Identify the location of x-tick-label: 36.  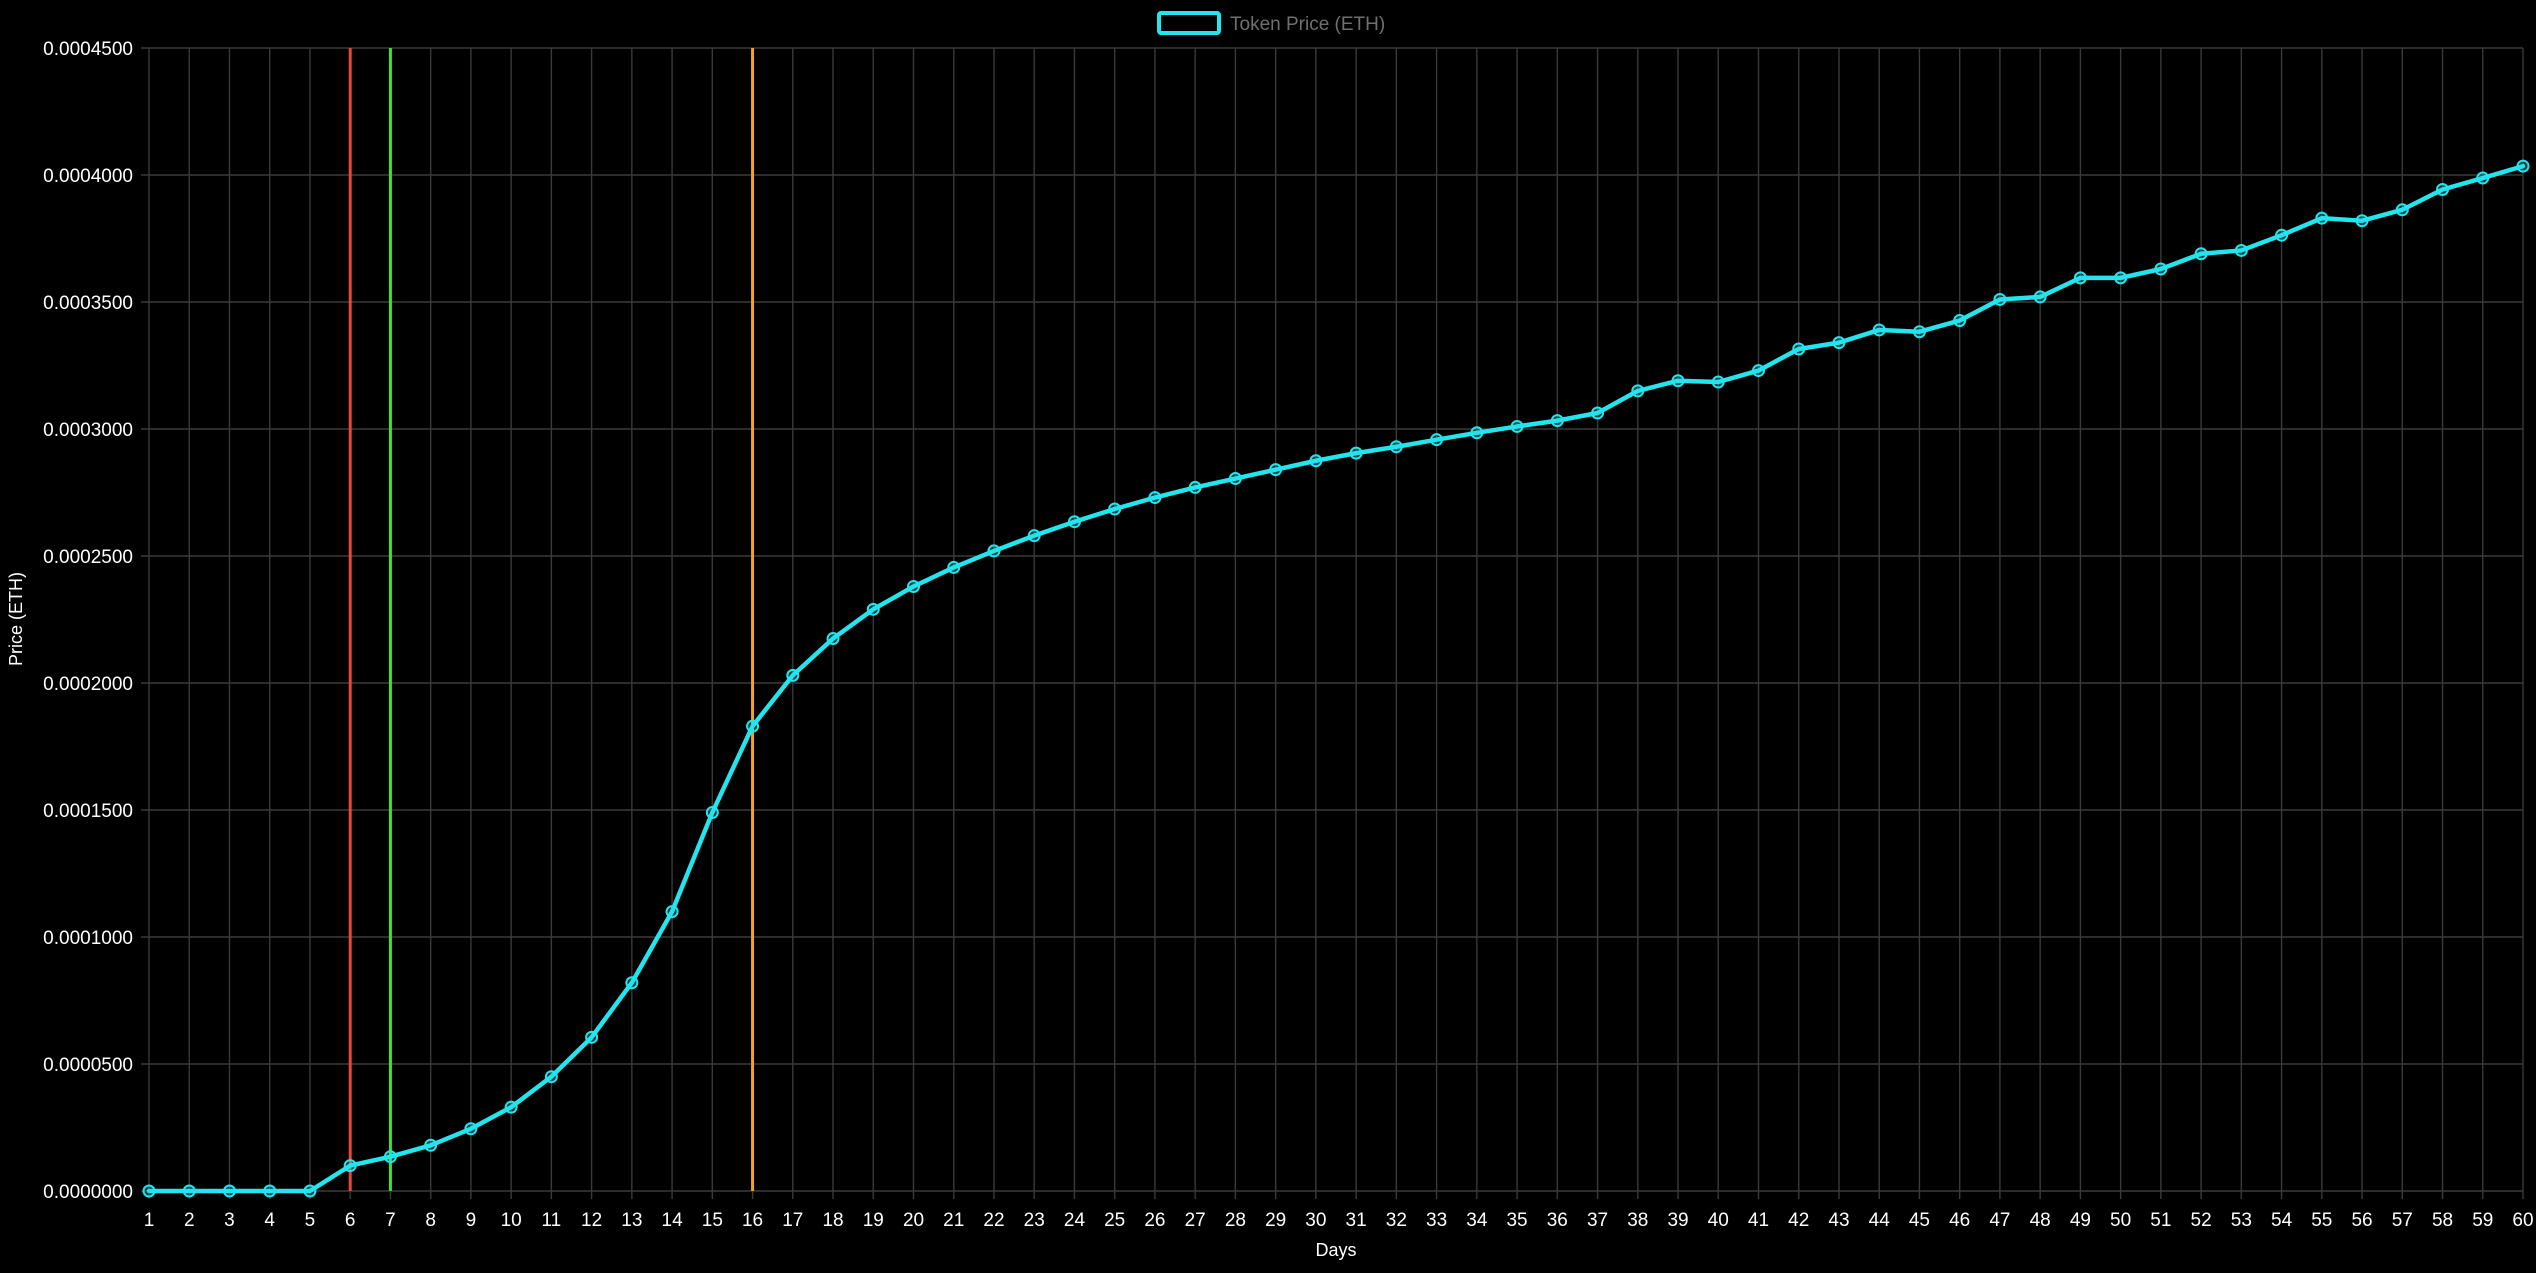
(1557, 1220).